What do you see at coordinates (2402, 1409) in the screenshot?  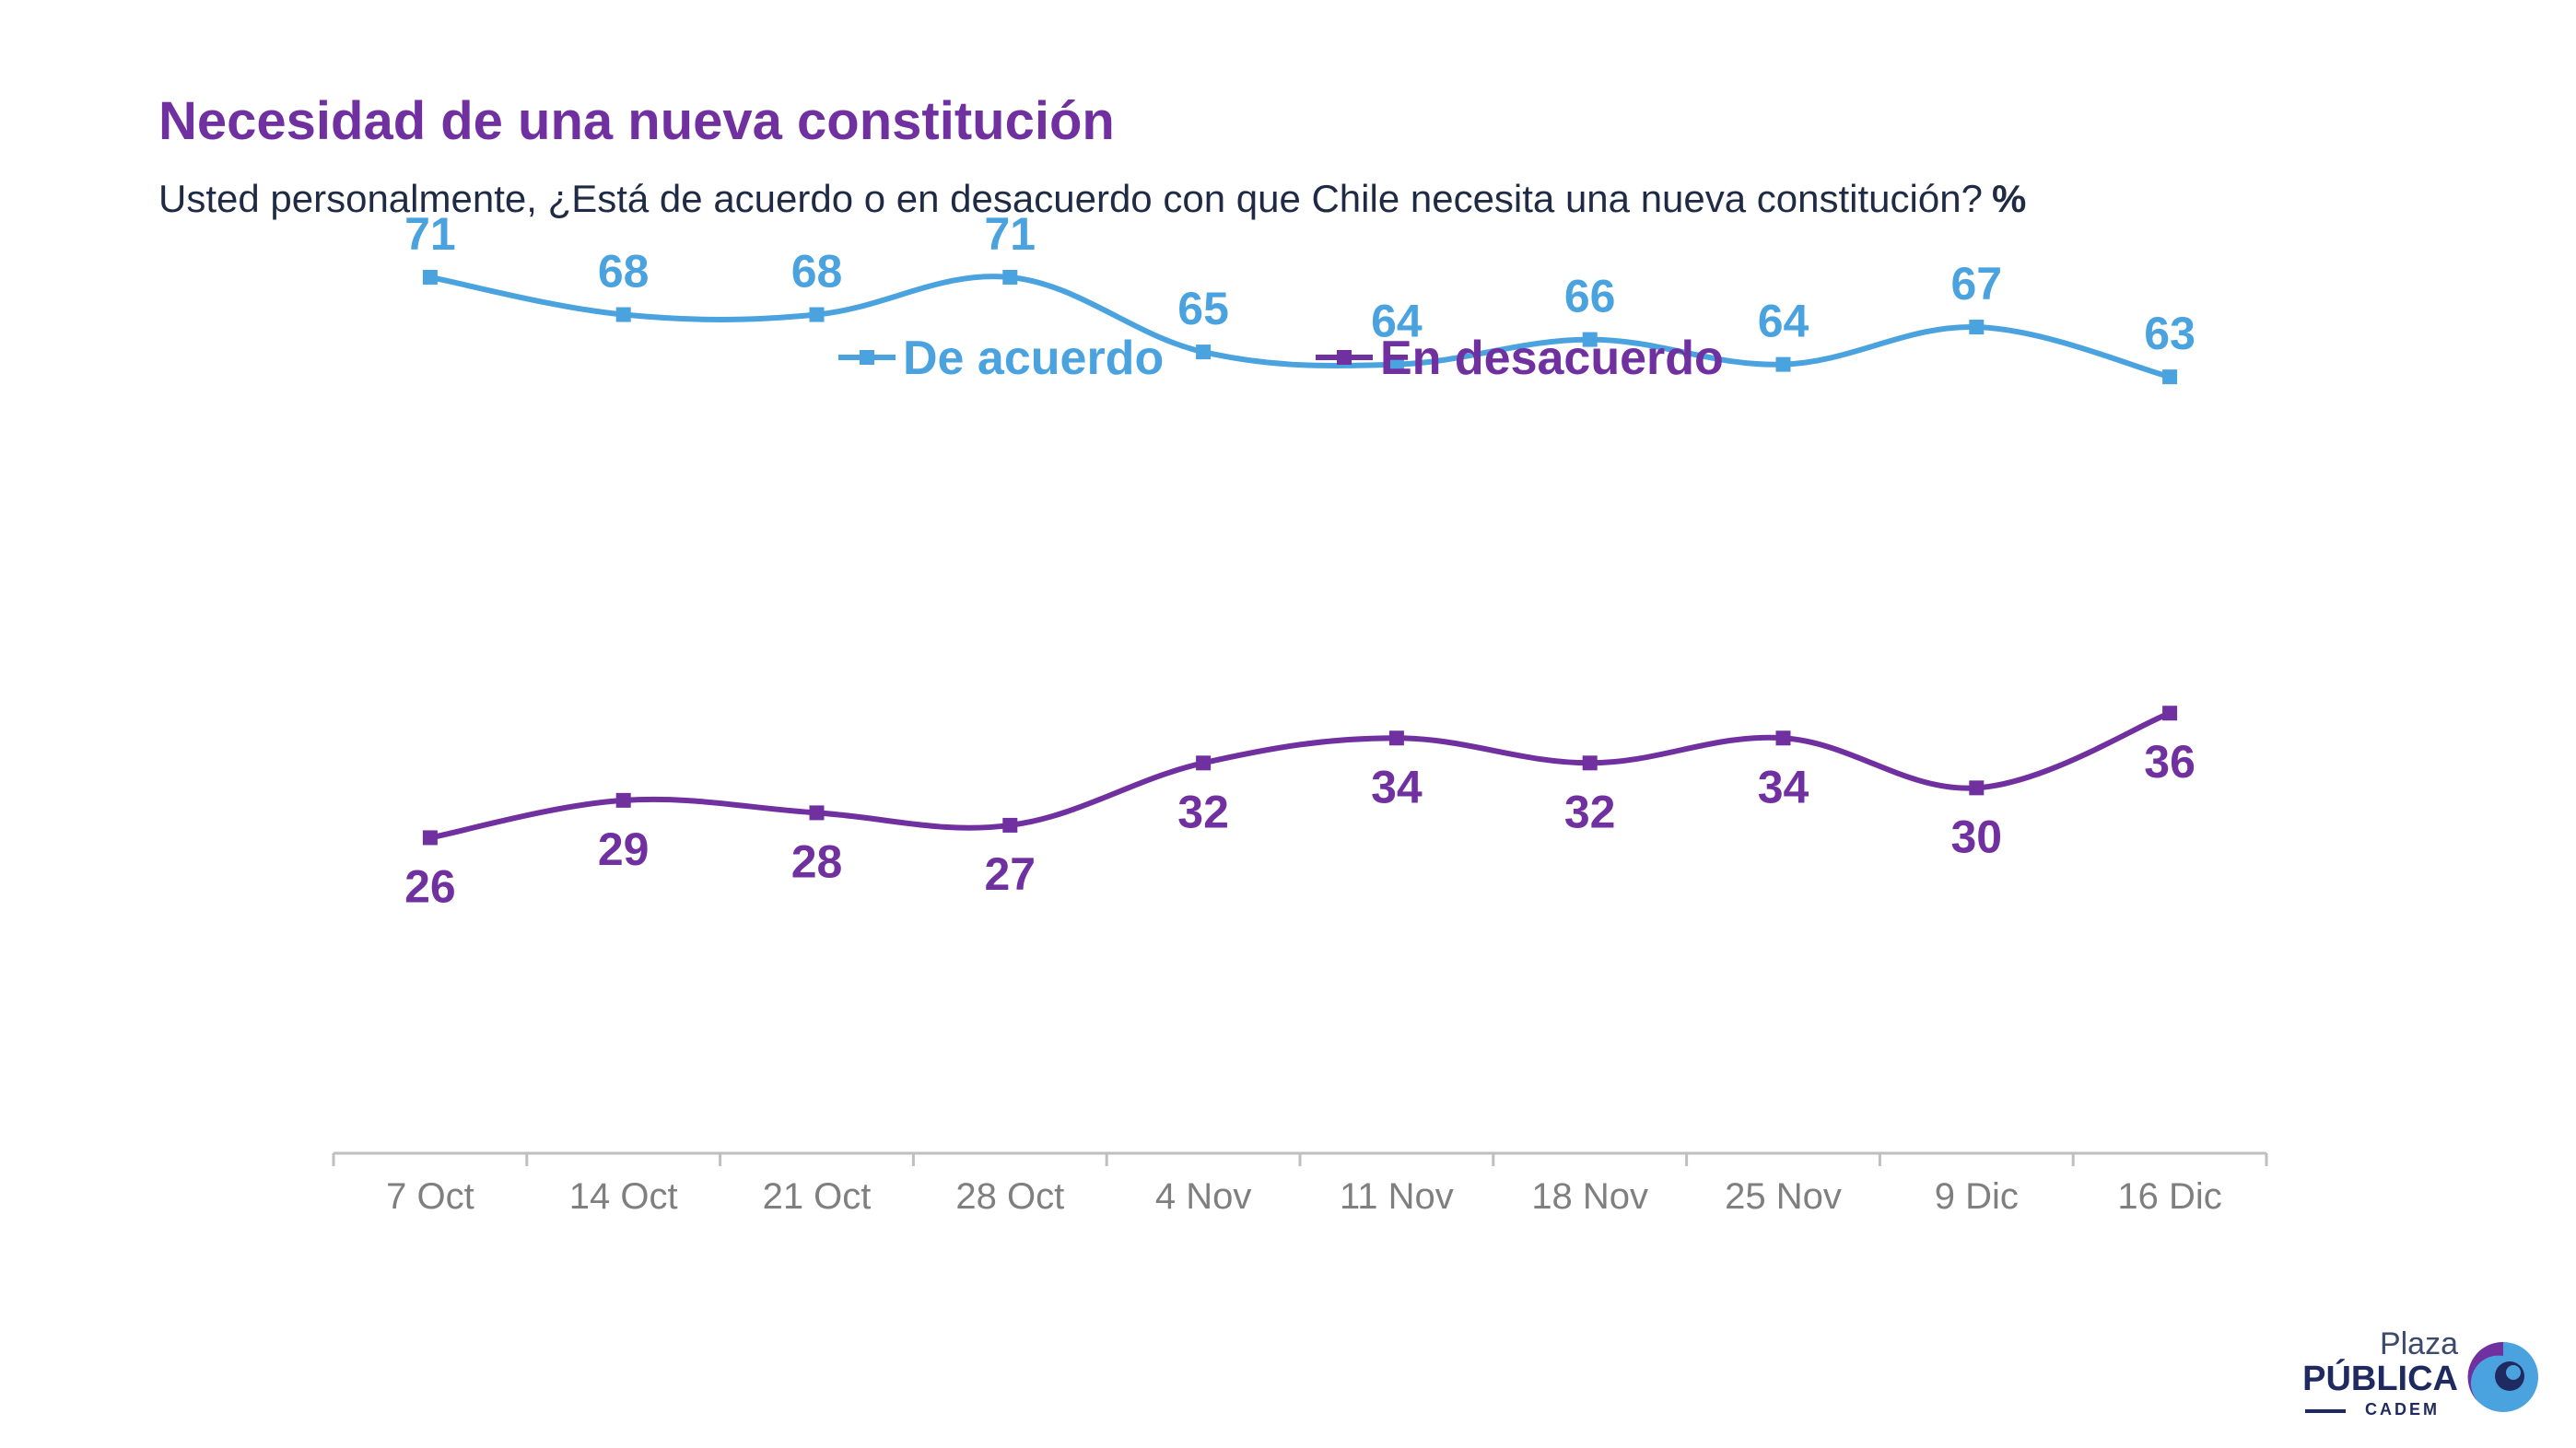 I see `logo-text-cadem: CADEM` at bounding box center [2402, 1409].